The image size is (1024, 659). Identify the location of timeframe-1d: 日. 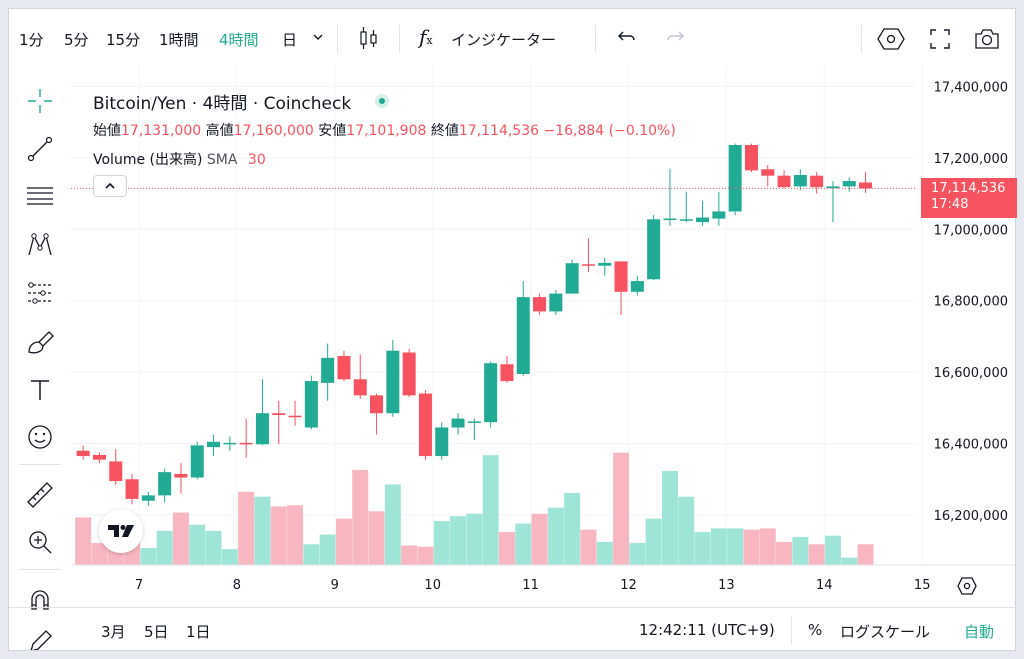
(290, 40).